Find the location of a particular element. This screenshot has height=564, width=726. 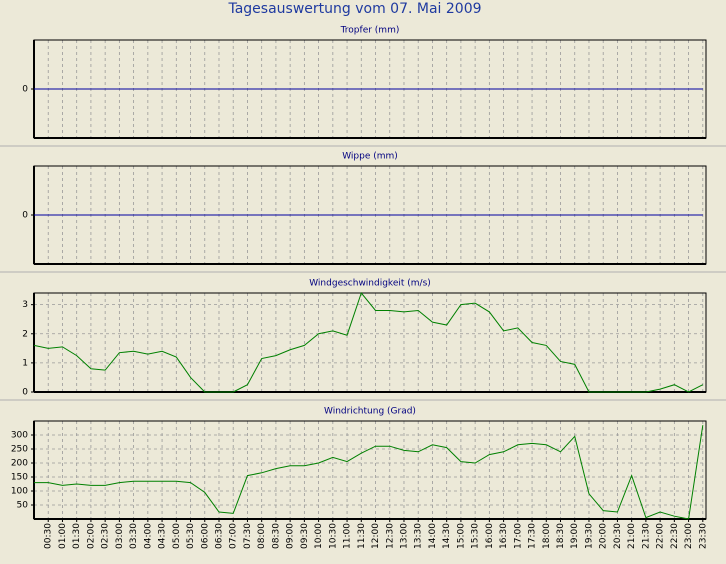

panel-title: Tropfer (mm) is located at coordinates (370, 31).